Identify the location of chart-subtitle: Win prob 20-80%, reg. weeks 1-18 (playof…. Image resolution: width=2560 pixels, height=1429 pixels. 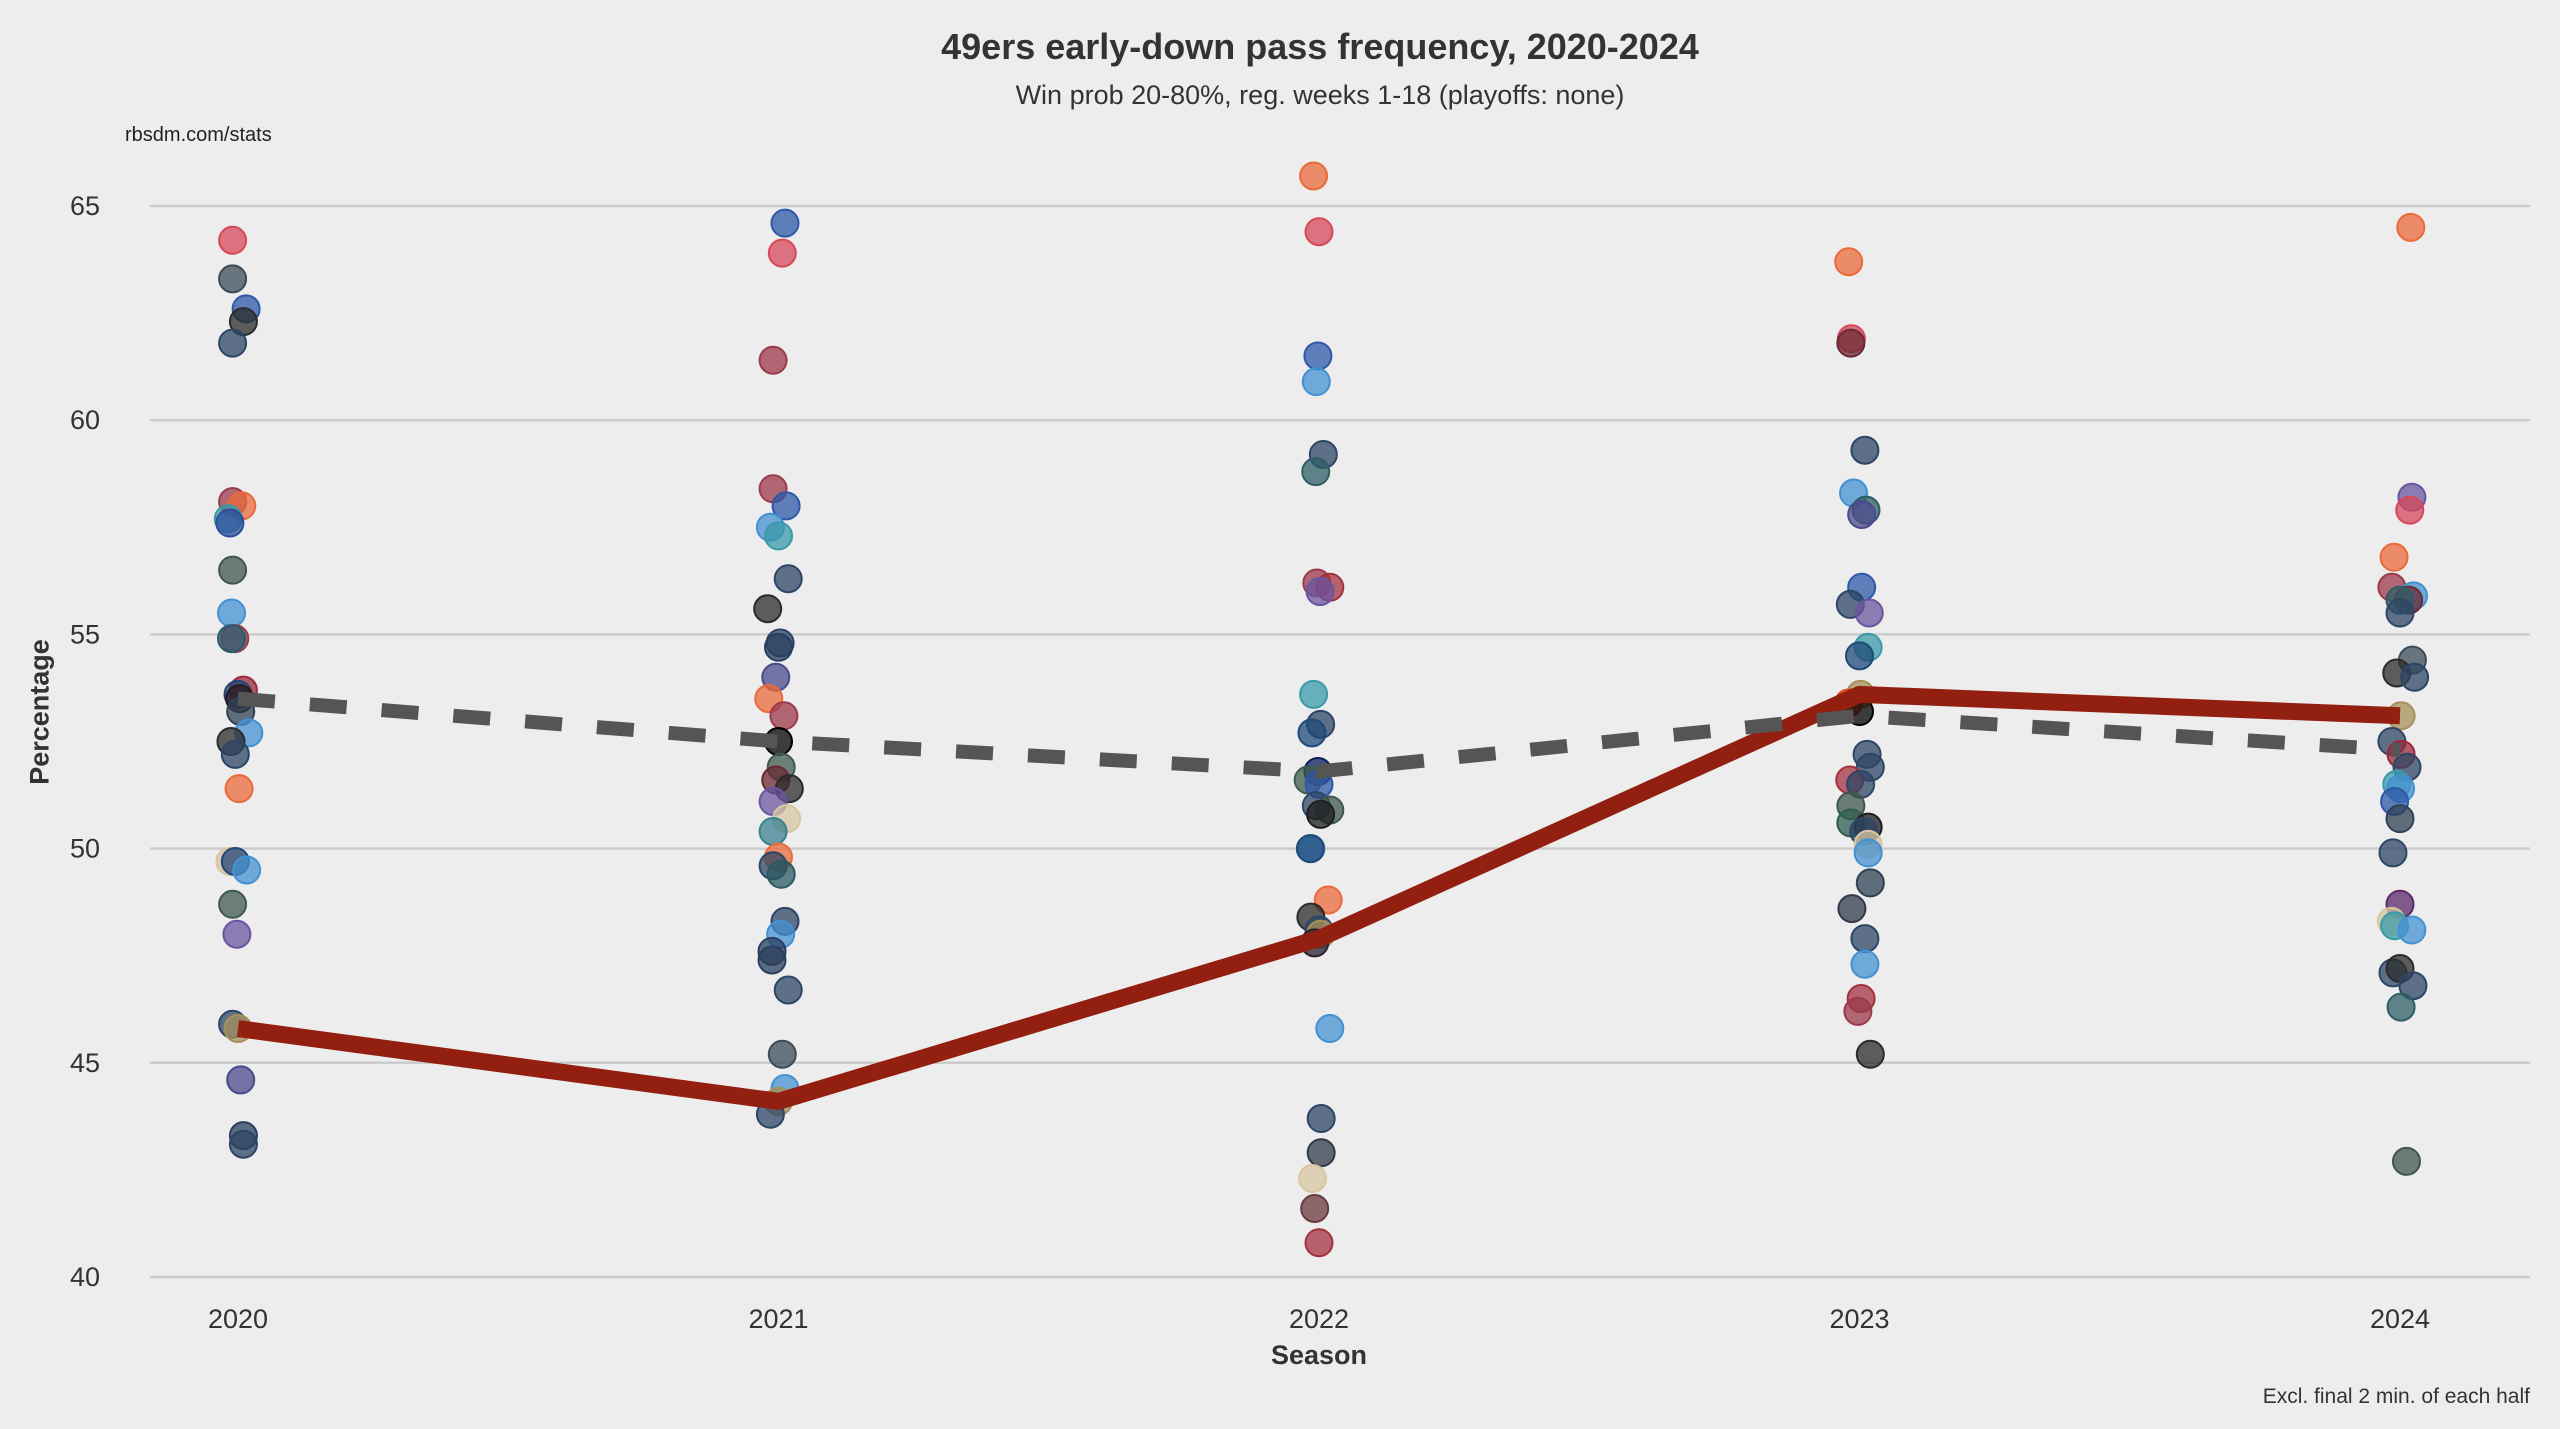
(1320, 95).